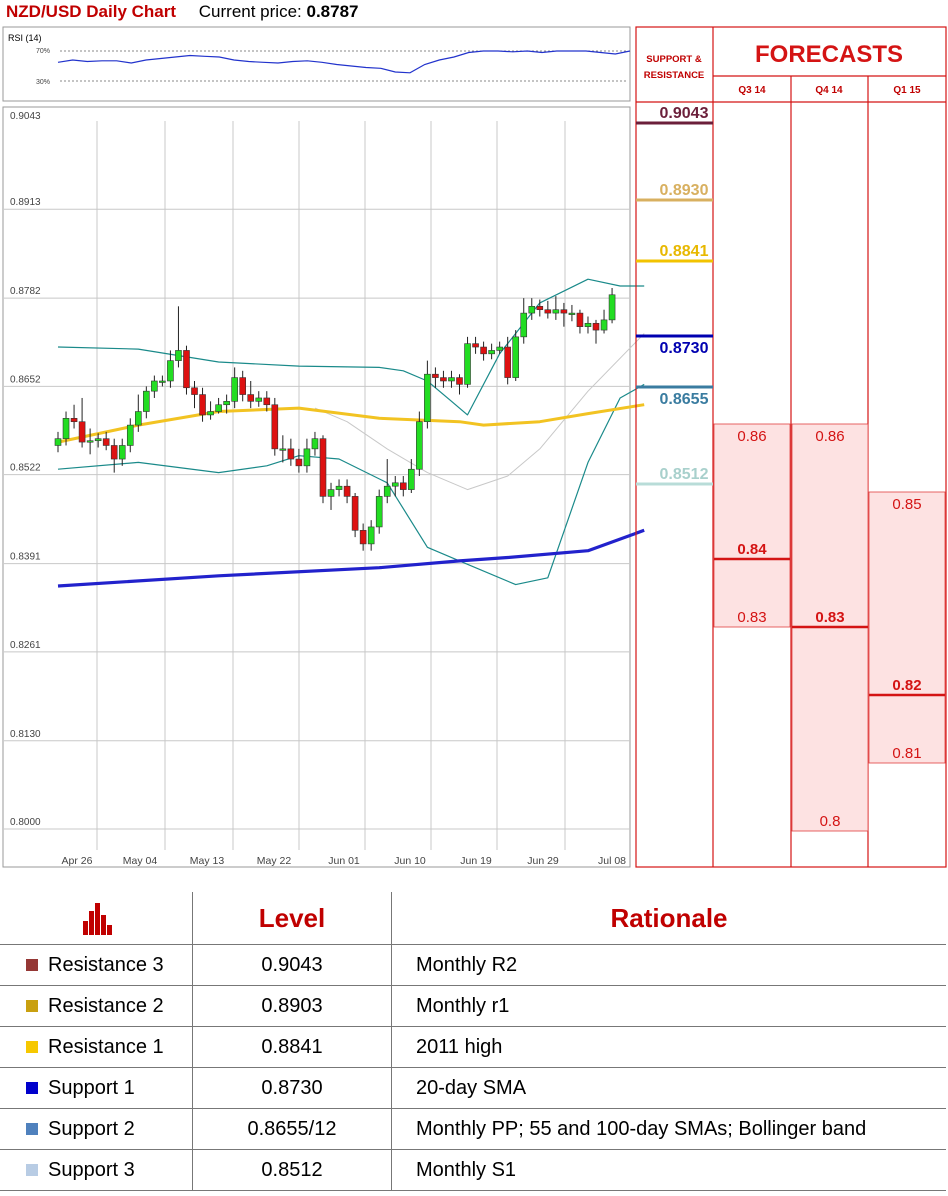  I want to click on forecasts-title: FORECASTS, so click(829, 54).